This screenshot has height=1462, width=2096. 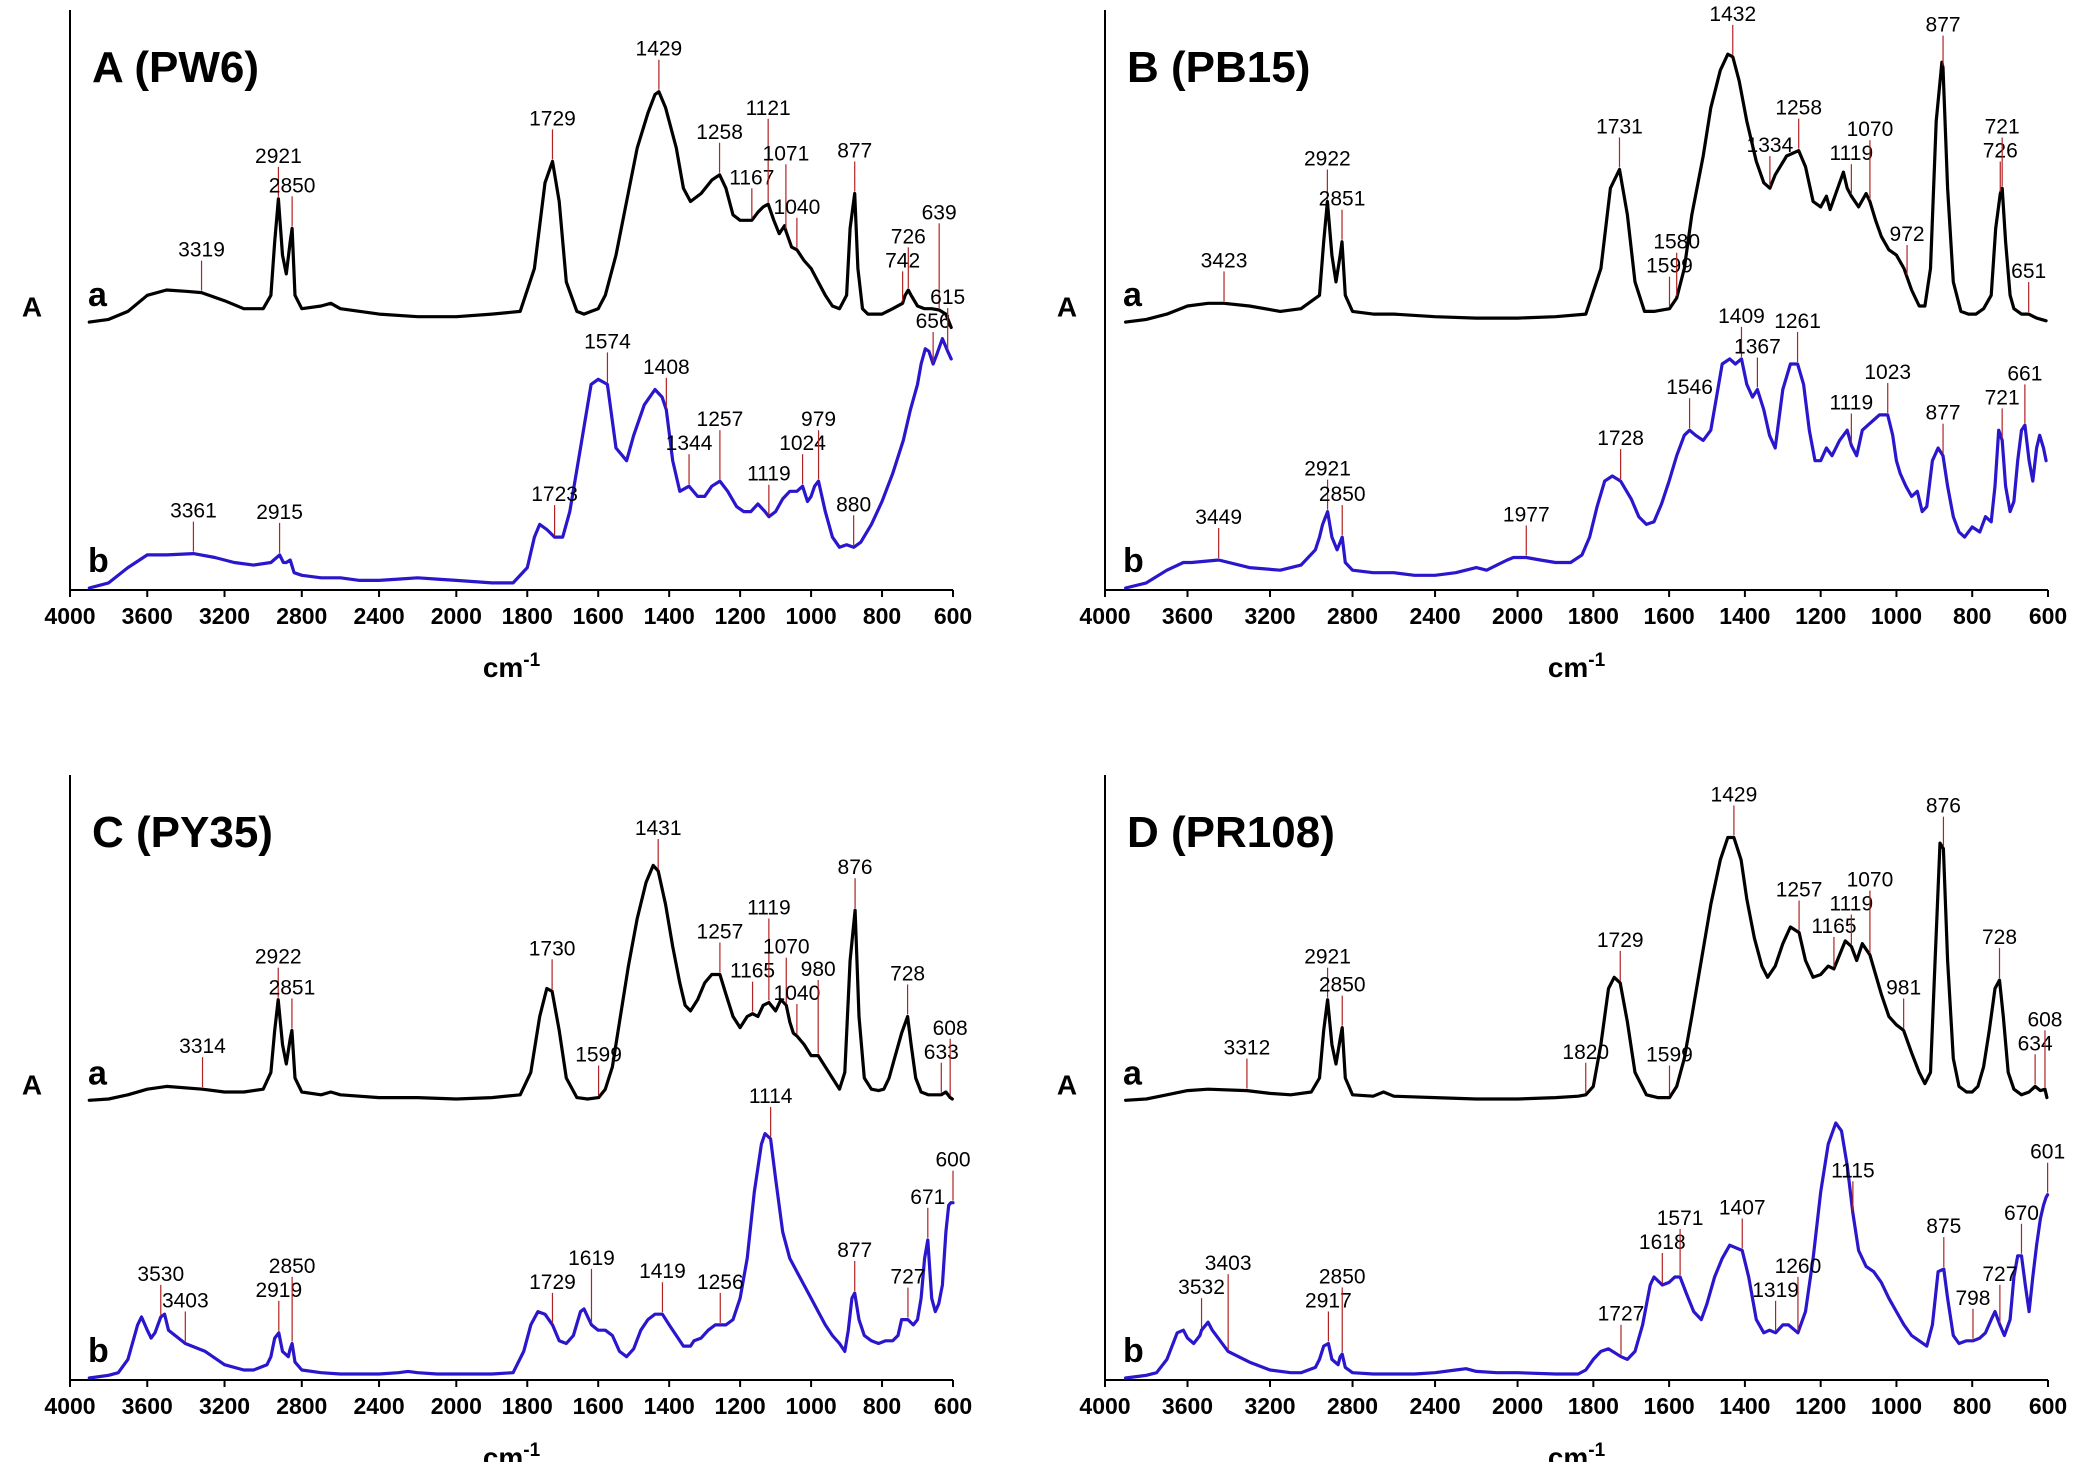 I want to click on peak-label: 3314, so click(x=202, y=1046).